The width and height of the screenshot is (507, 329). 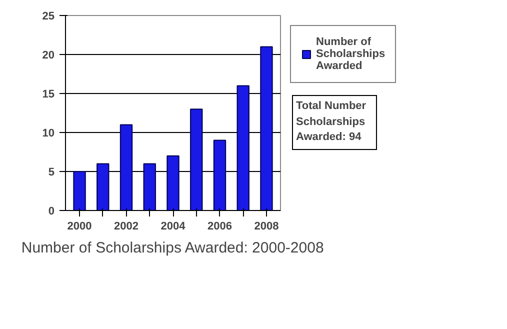 I want to click on y-tick-label: 10, so click(x=48, y=134).